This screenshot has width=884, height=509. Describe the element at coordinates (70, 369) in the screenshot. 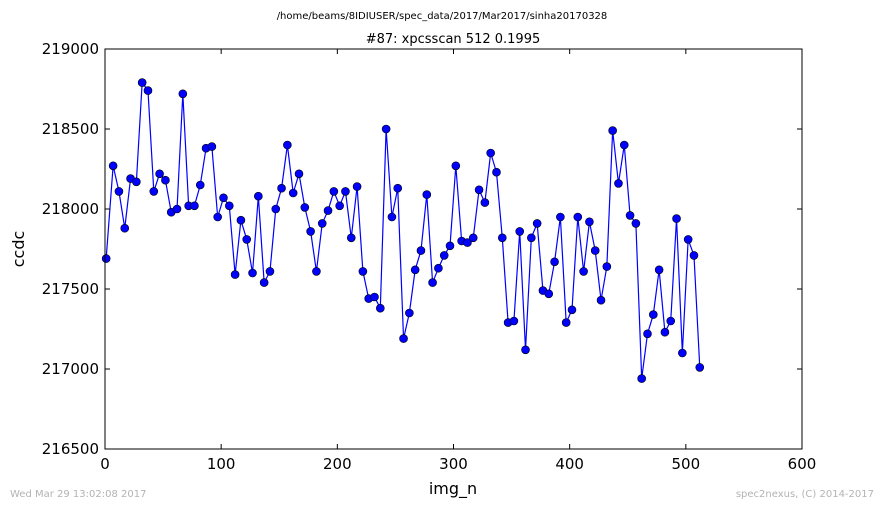

I see `y-tick-label: 217000` at that location.